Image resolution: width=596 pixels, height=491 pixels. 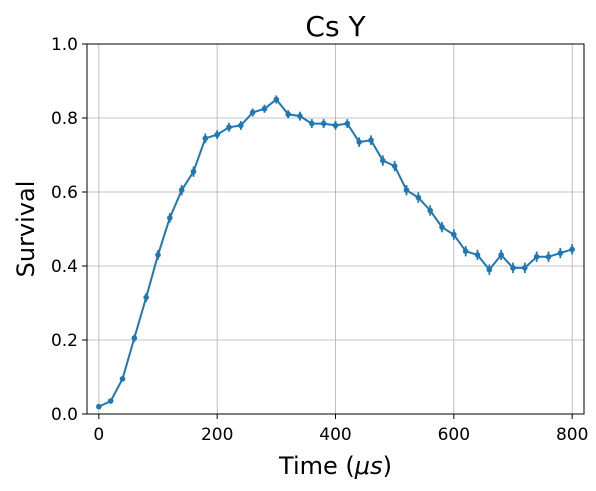 I want to click on y-tick-label: 0.0, so click(x=64, y=415).